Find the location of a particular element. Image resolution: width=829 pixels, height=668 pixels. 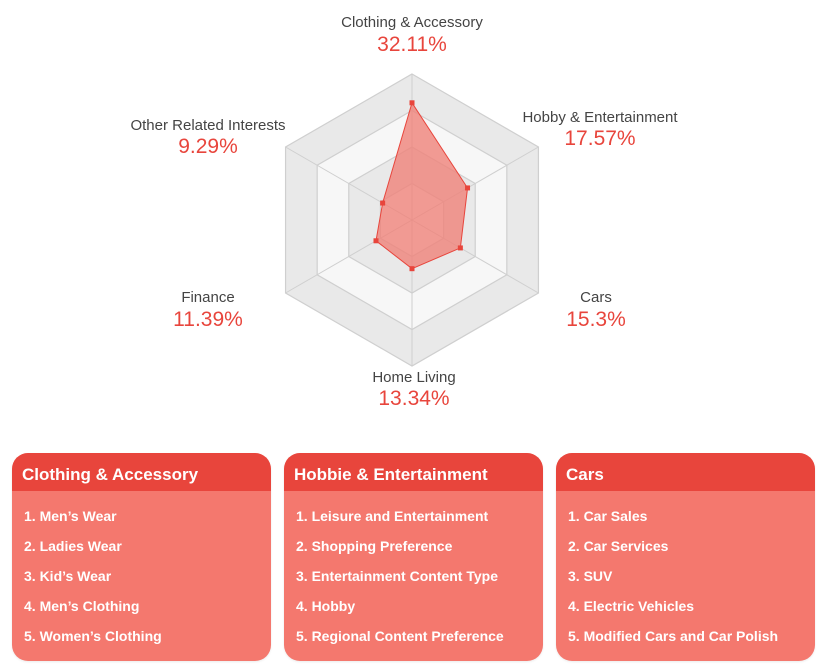

card-title: Hobbie & Entertainment is located at coordinates (413, 472).